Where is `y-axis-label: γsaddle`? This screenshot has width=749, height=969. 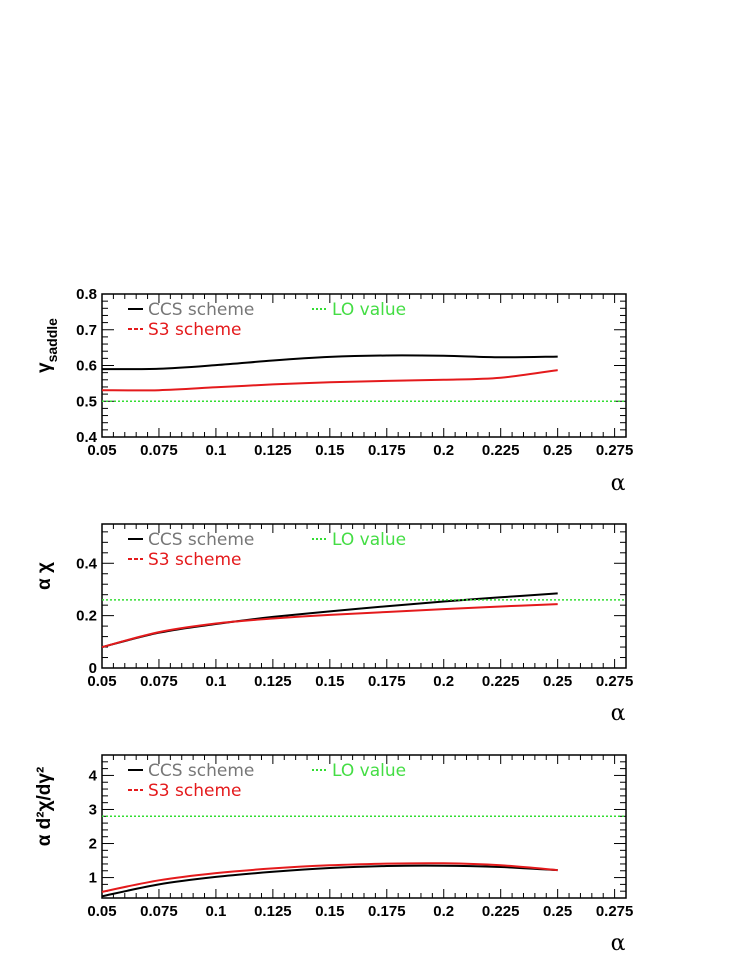
y-axis-label: γsaddle is located at coordinates (47, 345).